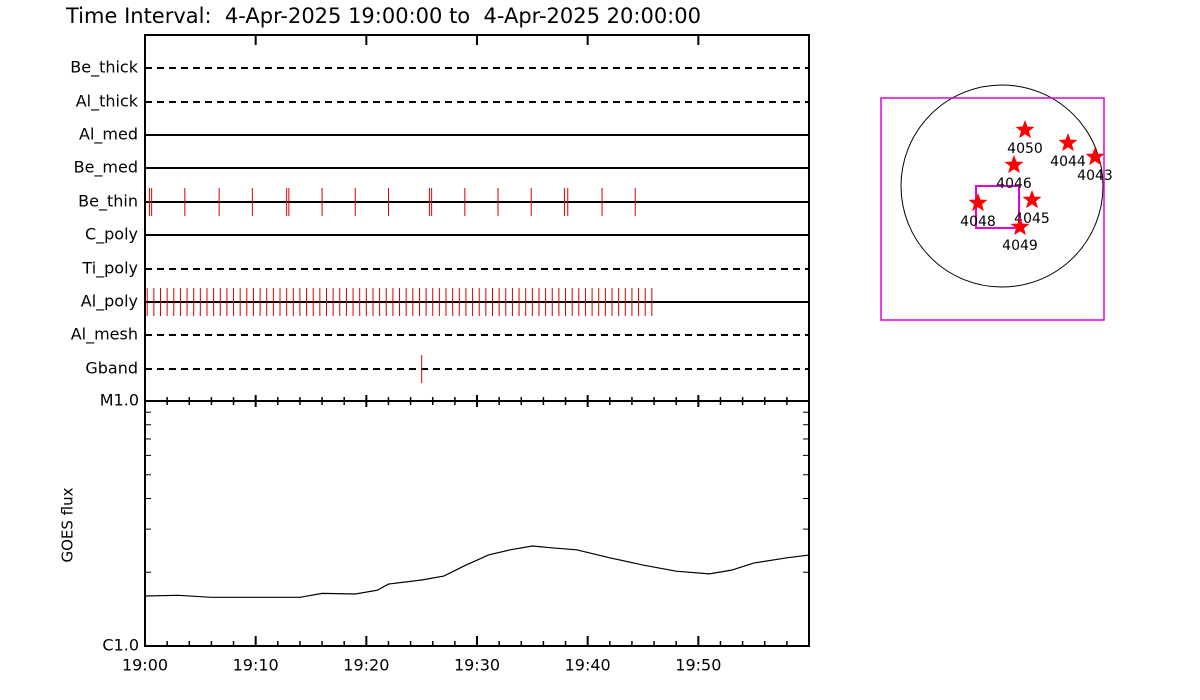 This screenshot has height=700, width=1200. Describe the element at coordinates (145, 665) in the screenshot. I see `x-tick-label: 19:00` at that location.